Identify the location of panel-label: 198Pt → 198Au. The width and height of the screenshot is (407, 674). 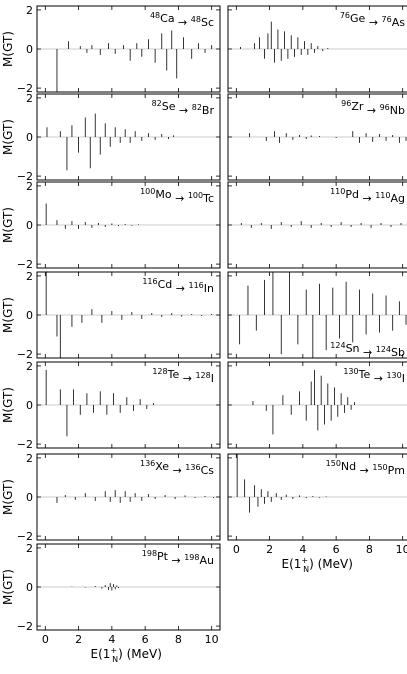
(178, 558).